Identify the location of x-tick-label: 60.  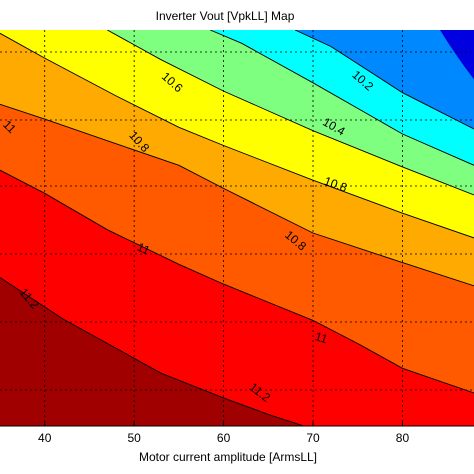
(224, 438).